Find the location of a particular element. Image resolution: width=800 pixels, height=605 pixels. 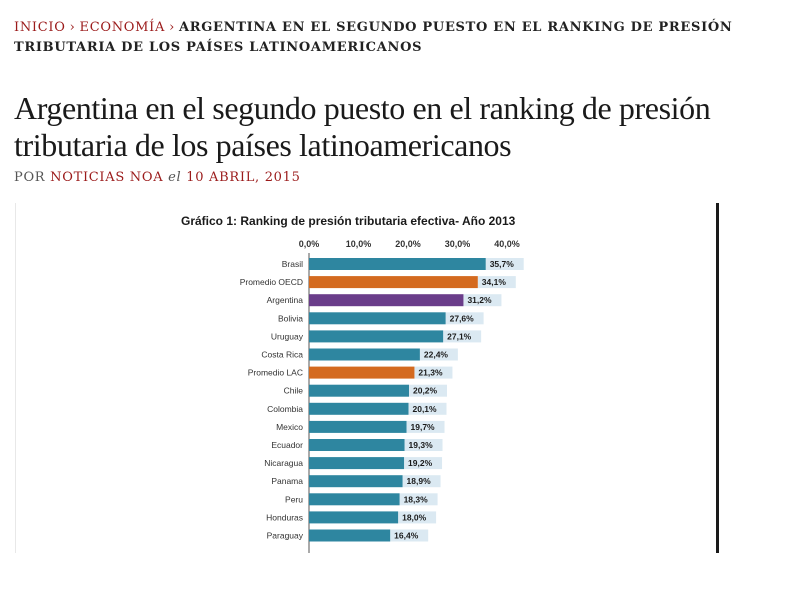

category-label: Mexico is located at coordinates (289, 427).